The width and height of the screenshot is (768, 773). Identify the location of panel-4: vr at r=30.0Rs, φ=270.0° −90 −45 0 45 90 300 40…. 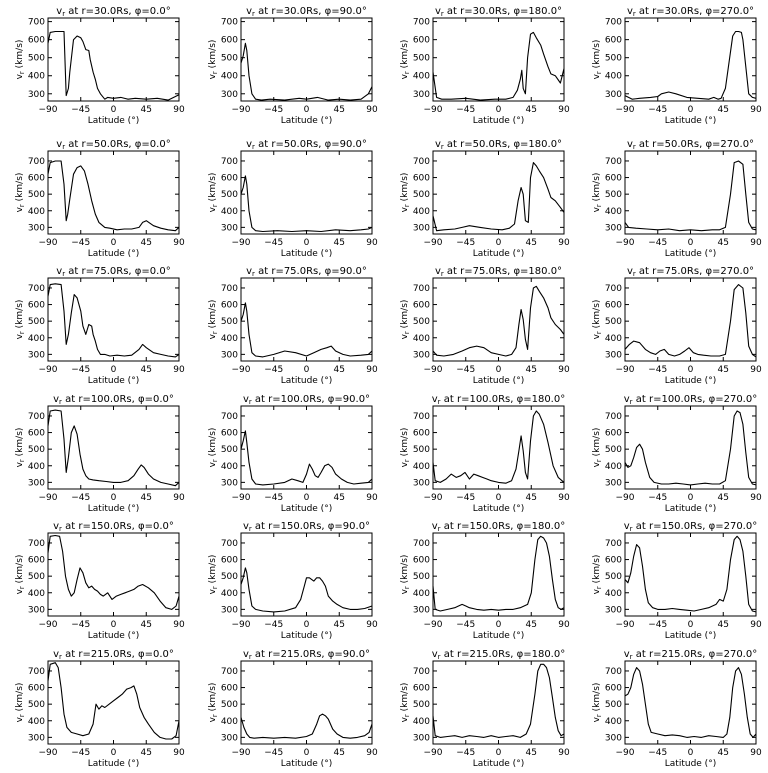
(677, 66).